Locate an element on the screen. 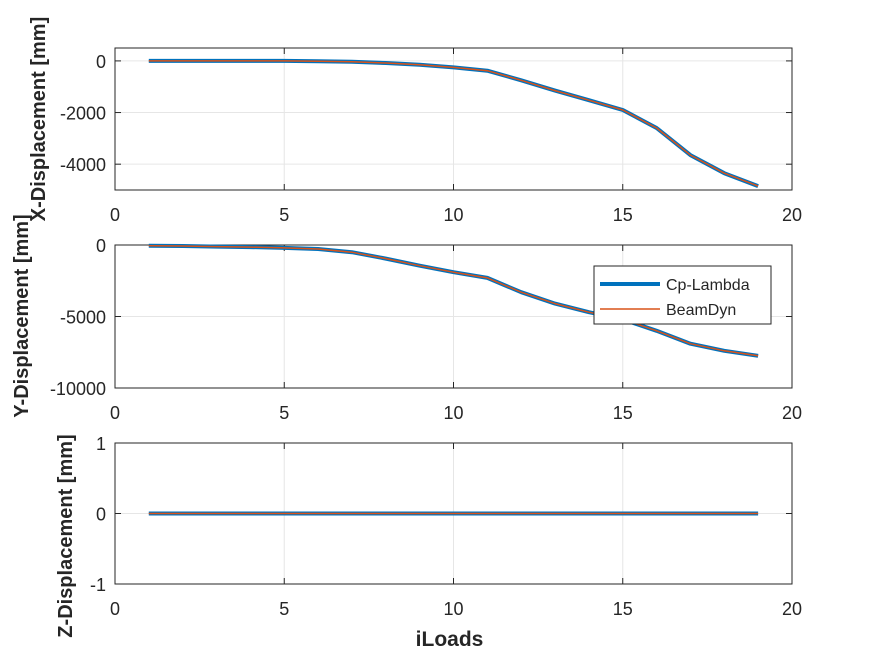 The image size is (875, 656). y-tick-label: -4000 is located at coordinates (83, 165).